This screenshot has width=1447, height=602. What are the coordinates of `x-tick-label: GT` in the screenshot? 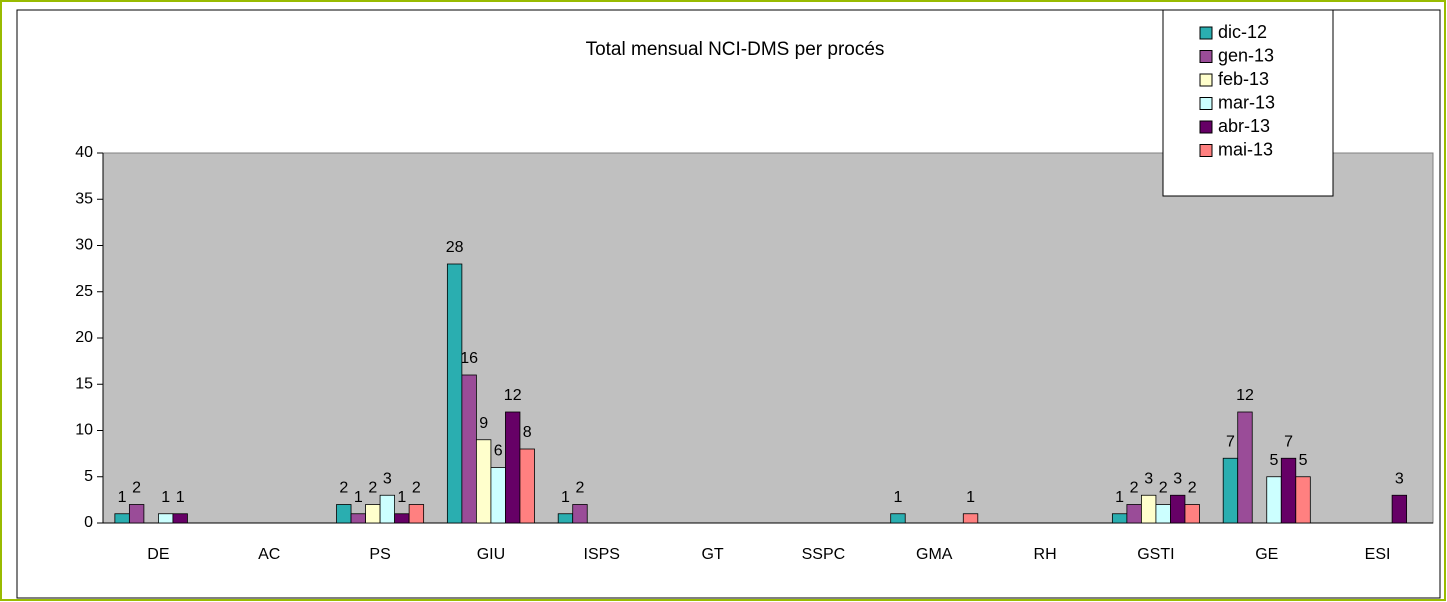 It's located at (712, 554).